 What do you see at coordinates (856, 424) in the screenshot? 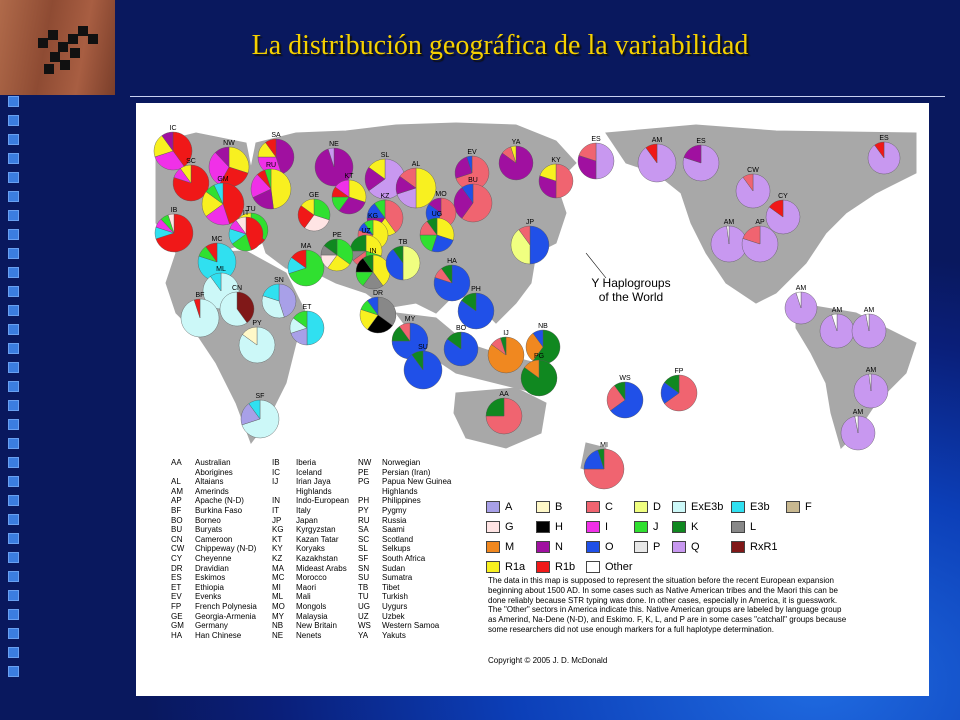
I see `pie-slice-other` at bounding box center [856, 424].